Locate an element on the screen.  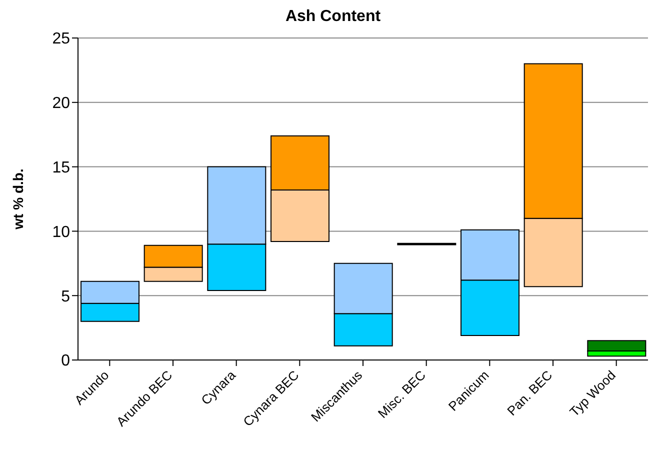
y-tick-label: 15 is located at coordinates (61, 167).